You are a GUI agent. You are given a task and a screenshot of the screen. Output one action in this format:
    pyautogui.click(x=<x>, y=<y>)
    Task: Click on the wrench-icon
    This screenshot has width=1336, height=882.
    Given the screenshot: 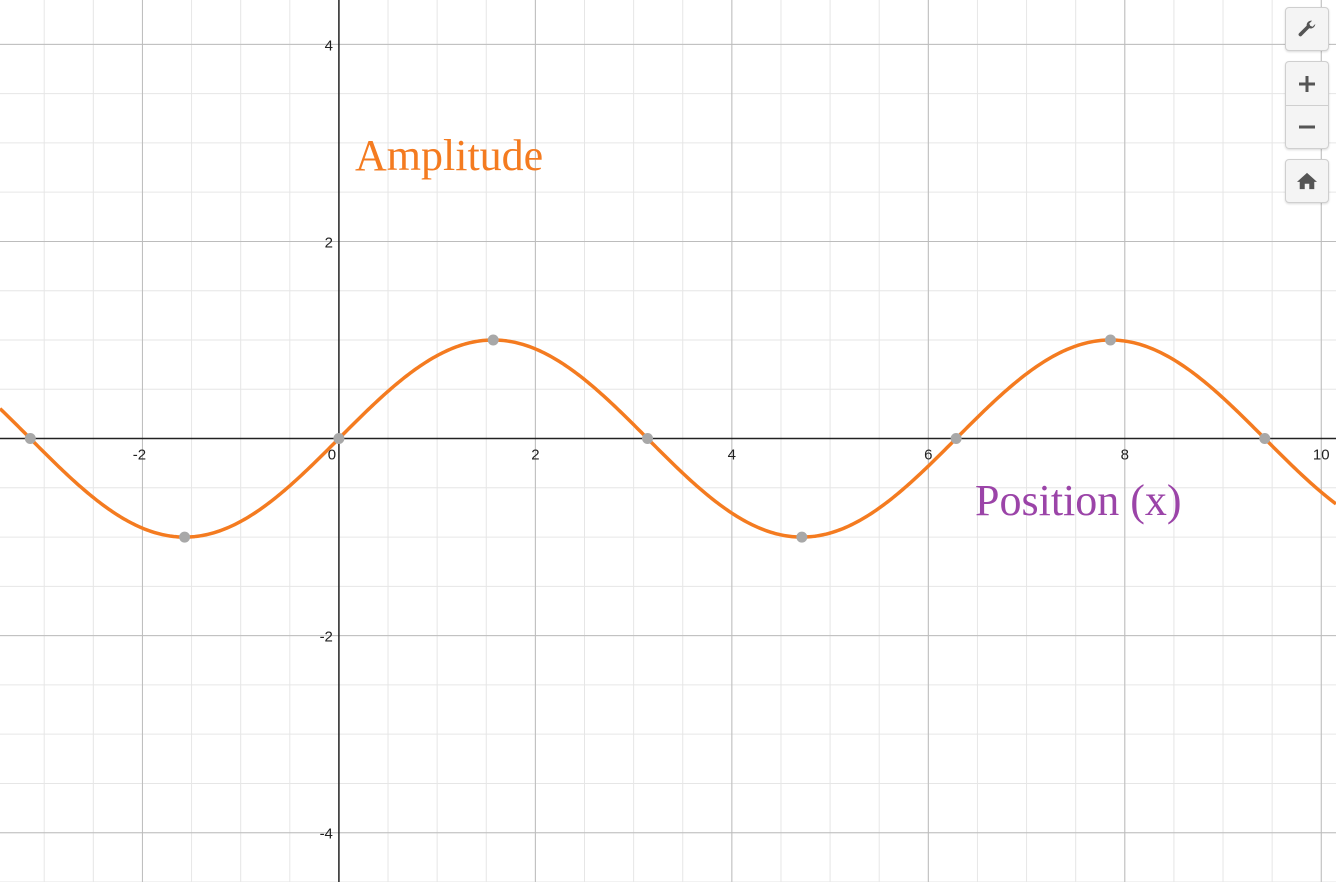 What is the action you would take?
    pyautogui.click(x=1307, y=28)
    